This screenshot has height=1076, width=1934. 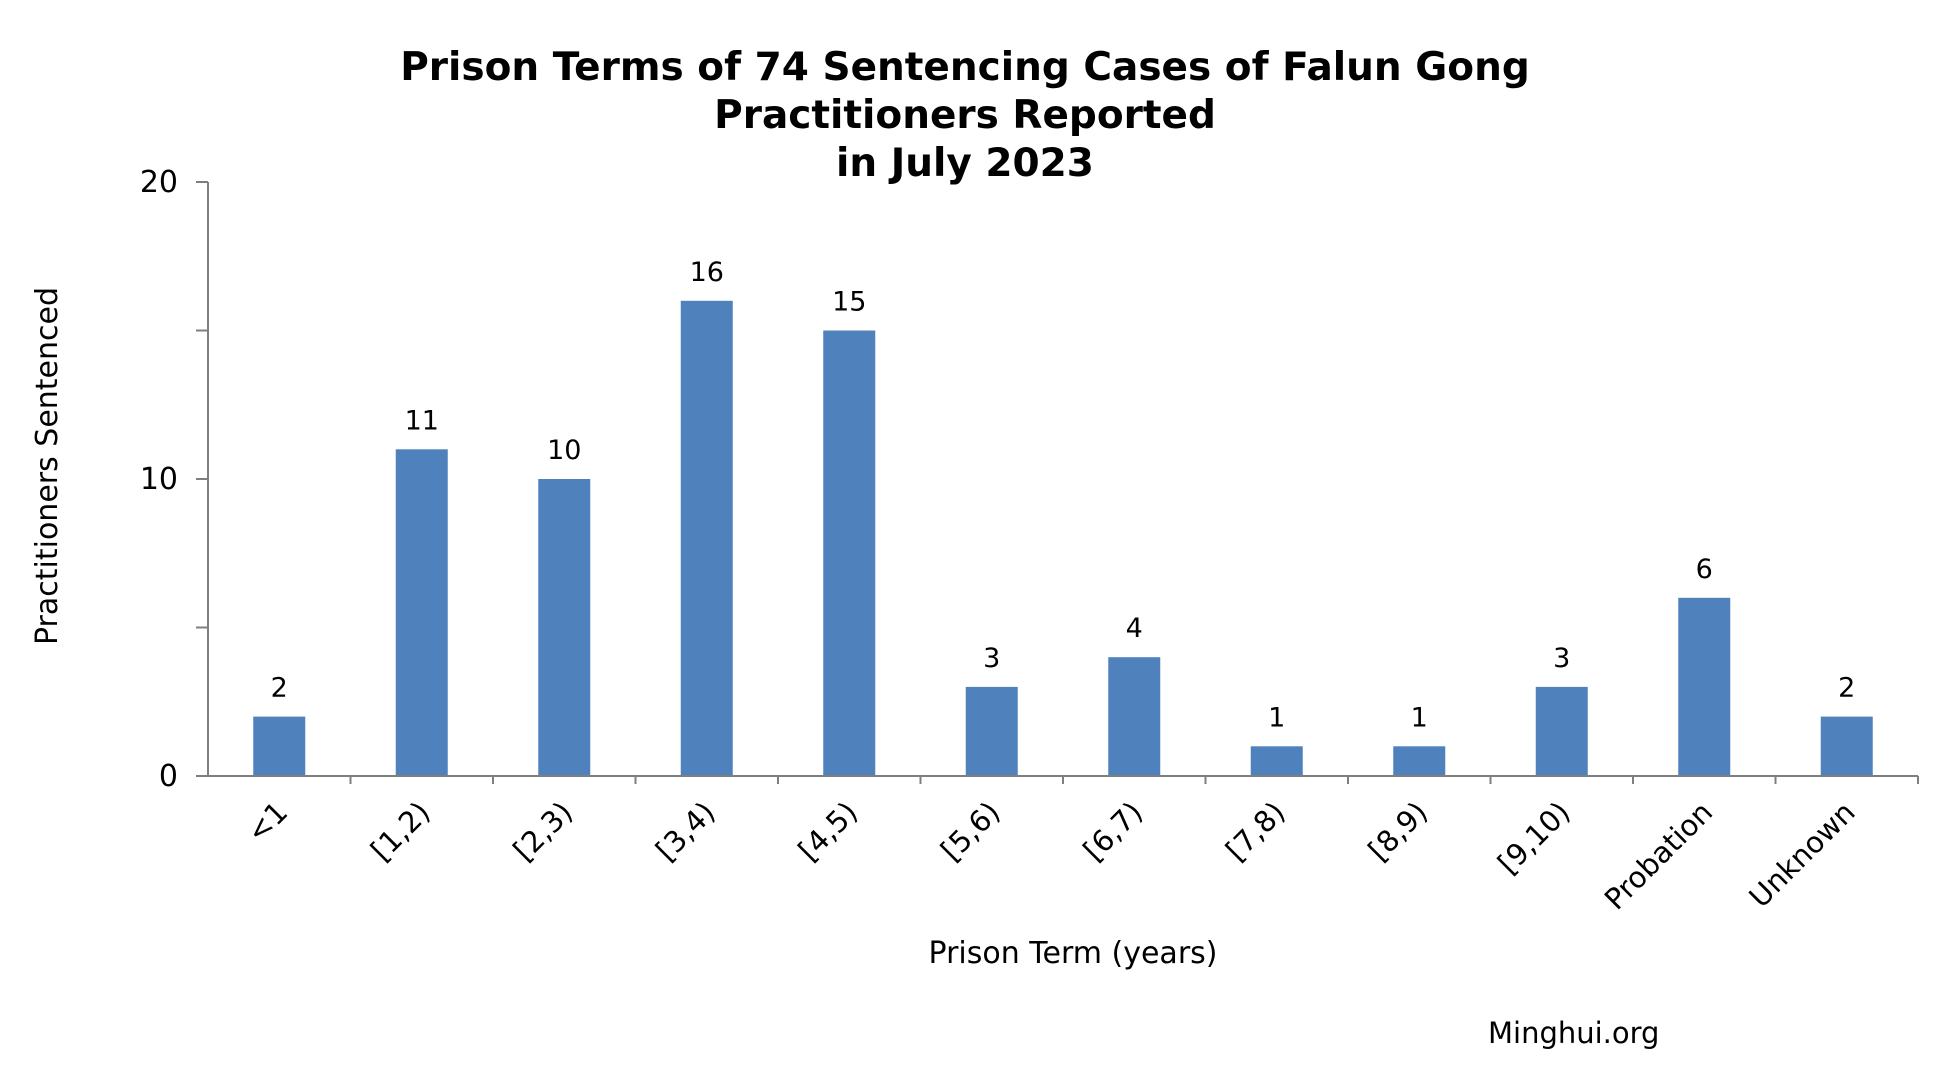 I want to click on x-tick-label-11: Unknown, so click(x=1801, y=854).